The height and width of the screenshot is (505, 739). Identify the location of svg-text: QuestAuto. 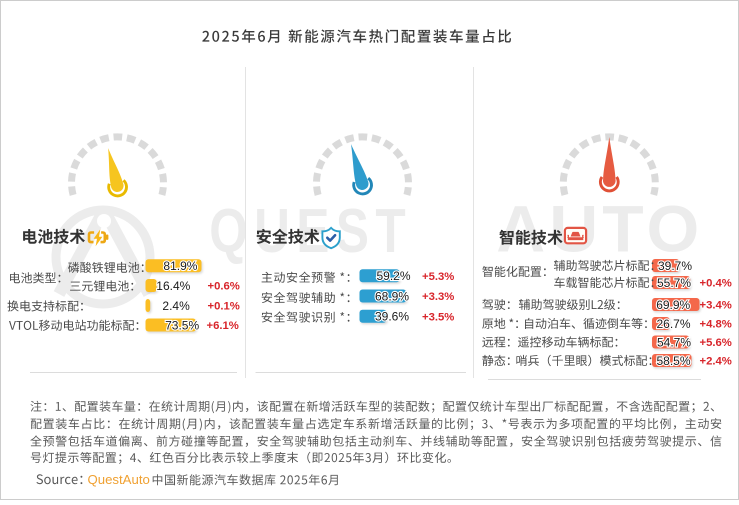
(119, 479).